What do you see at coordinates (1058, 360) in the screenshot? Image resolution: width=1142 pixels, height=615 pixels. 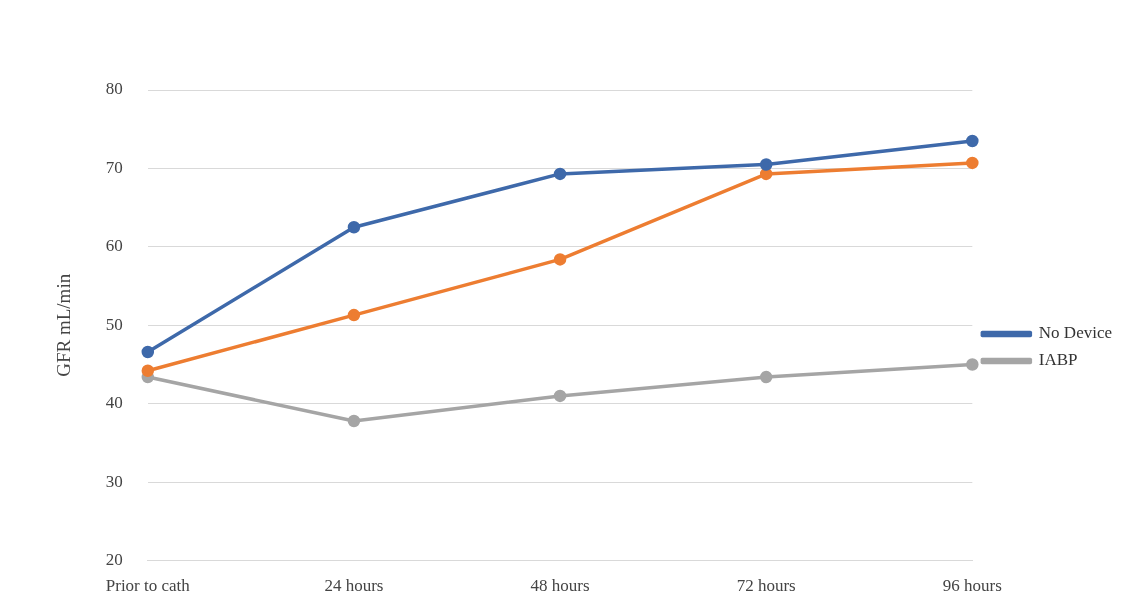 I see `legend-label: IABP` at bounding box center [1058, 360].